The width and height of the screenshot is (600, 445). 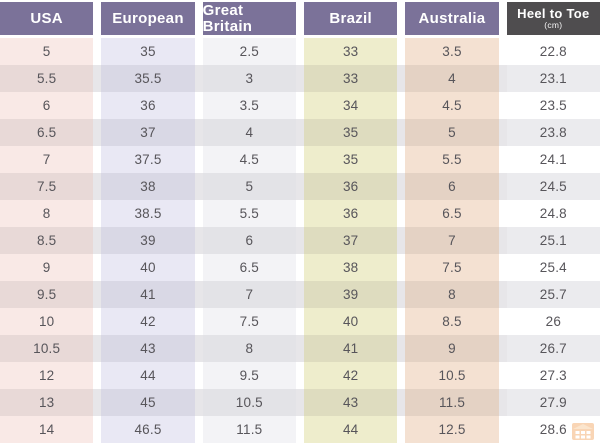 I want to click on column-header-great-britain: Great Britain, so click(x=249, y=18).